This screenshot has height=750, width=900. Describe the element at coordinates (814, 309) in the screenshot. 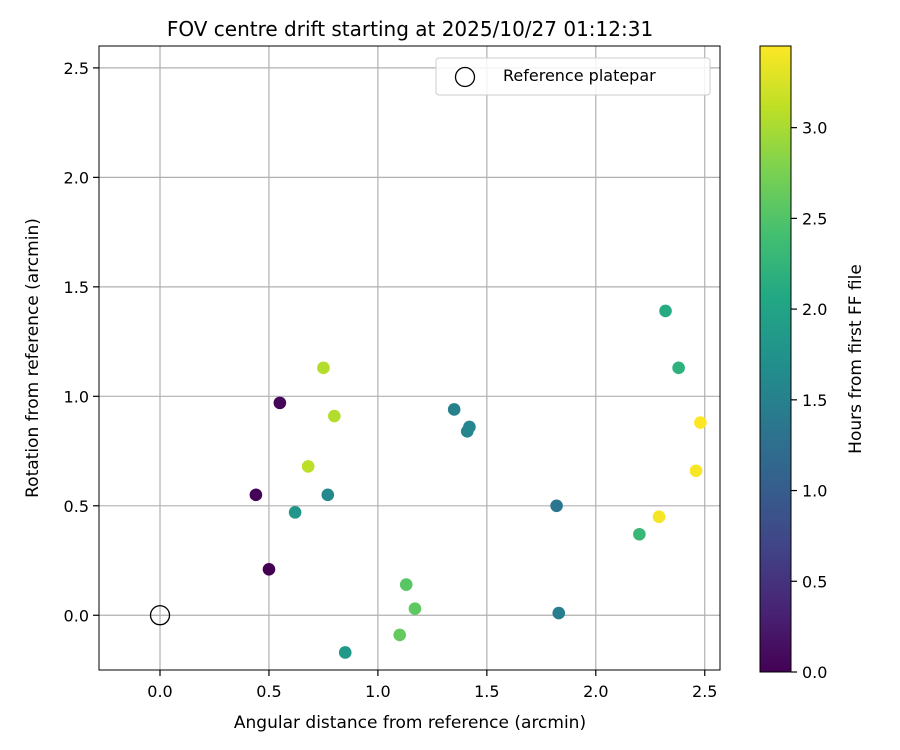

I see `colorbar-tick-label: 2.0` at that location.